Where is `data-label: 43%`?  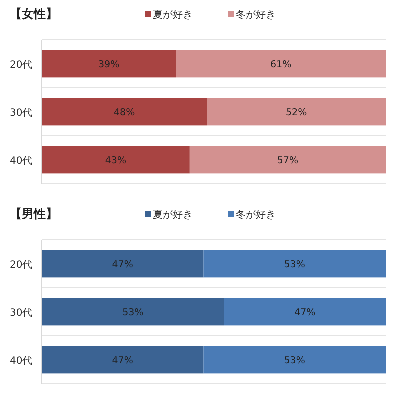 data-label: 43% is located at coordinates (116, 161).